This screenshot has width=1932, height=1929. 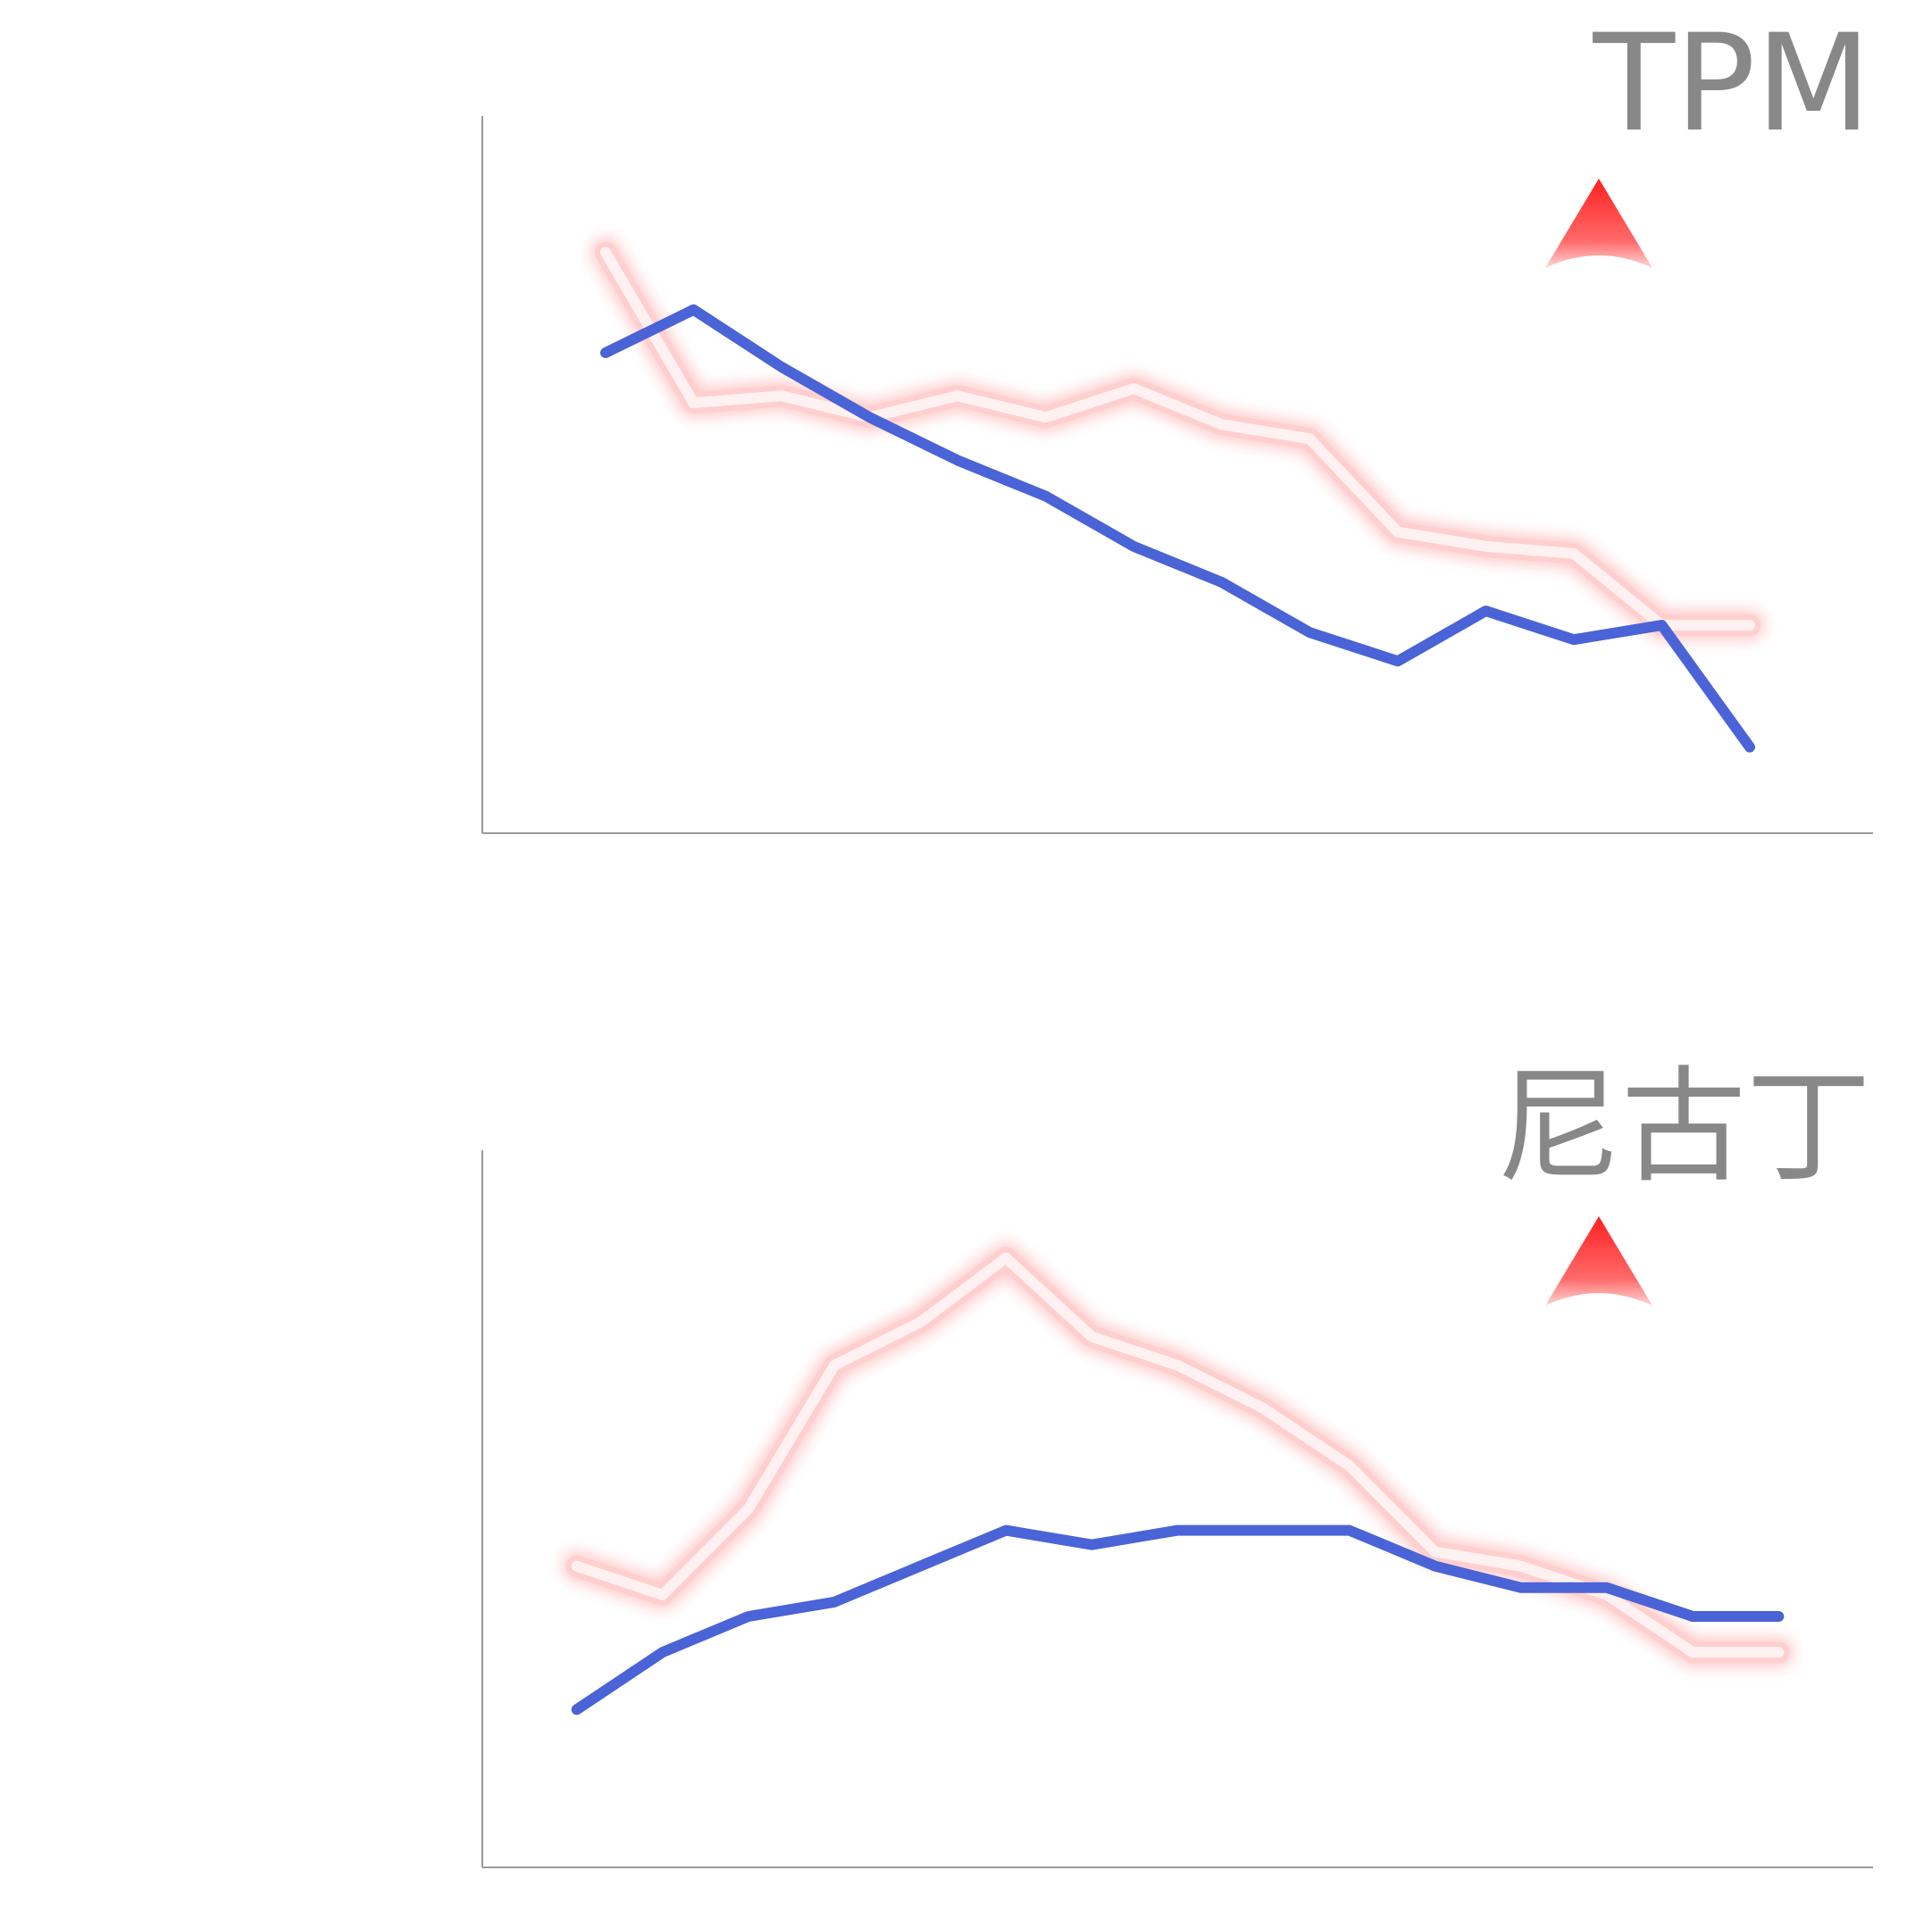 What do you see at coordinates (1684, 1128) in the screenshot?
I see `panel-title: 尼古丁` at bounding box center [1684, 1128].